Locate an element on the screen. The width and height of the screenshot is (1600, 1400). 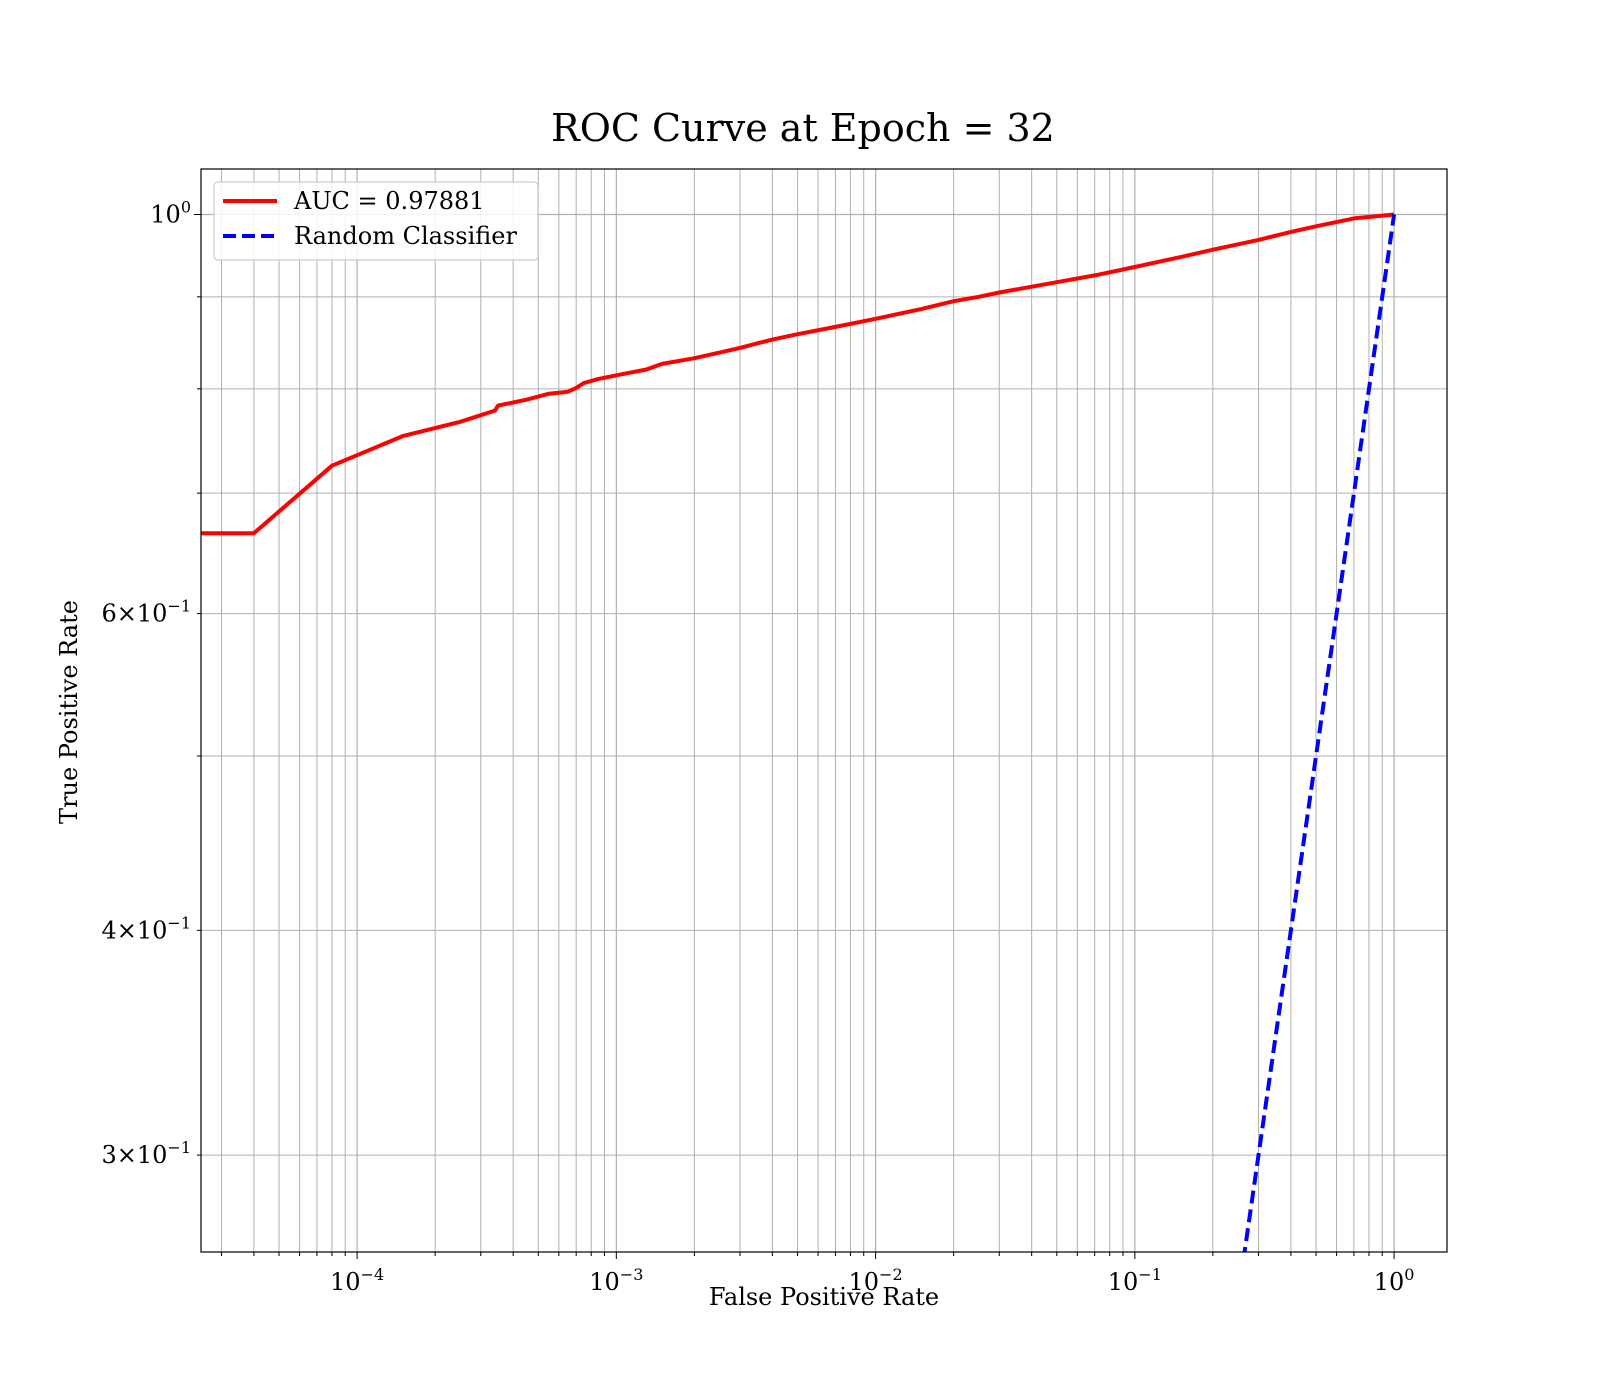
y-tick-label: 6×10⁻¹ is located at coordinates (146, 612).